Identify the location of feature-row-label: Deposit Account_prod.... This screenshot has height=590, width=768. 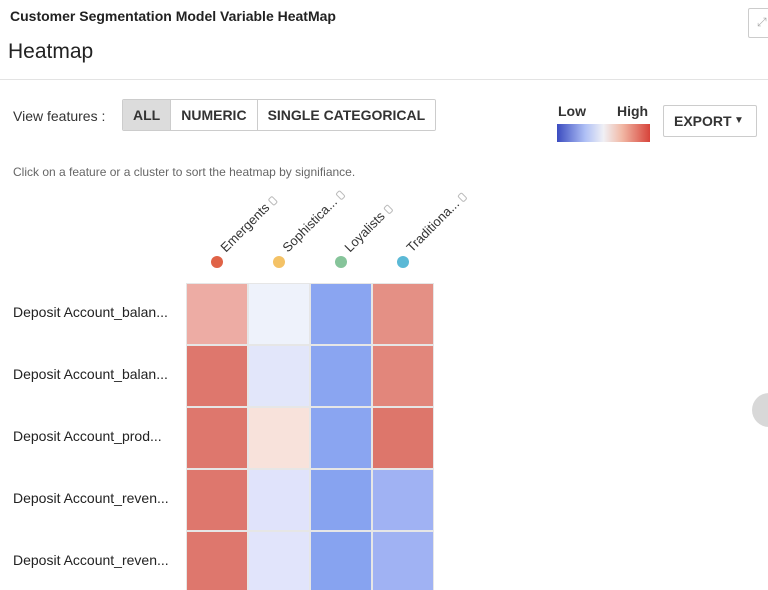
(87, 436).